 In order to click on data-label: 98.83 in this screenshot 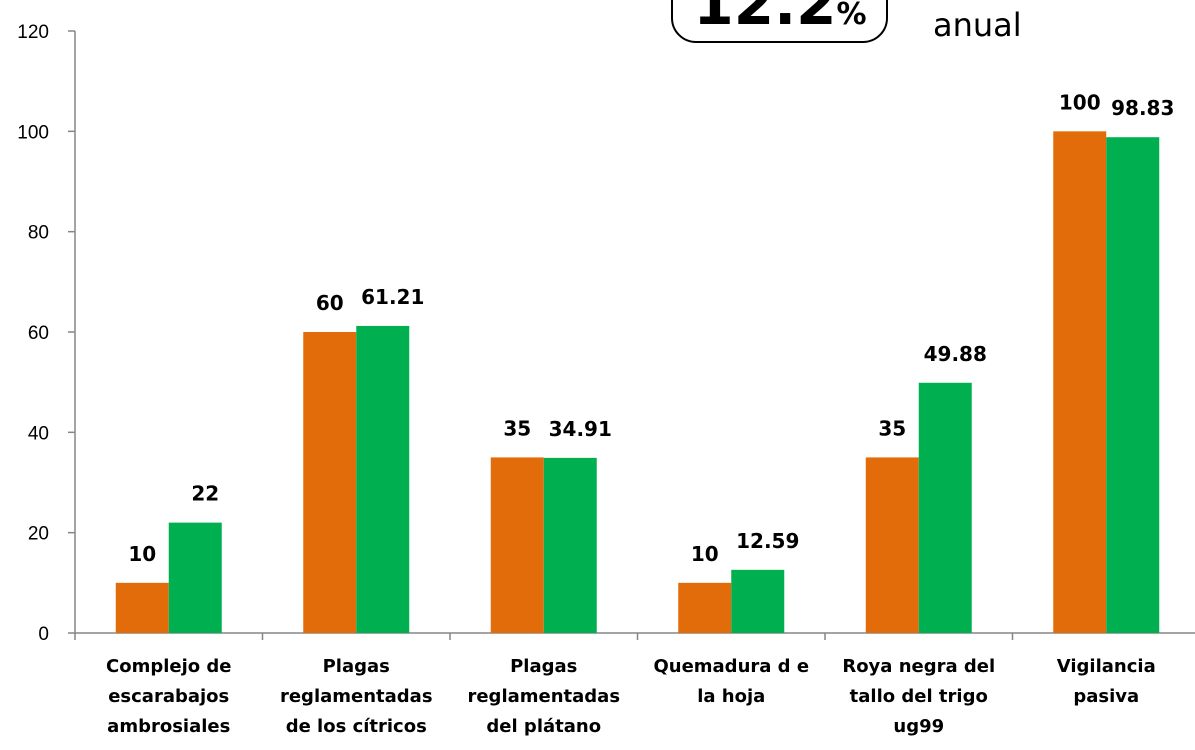, I will do `click(1142, 108)`.